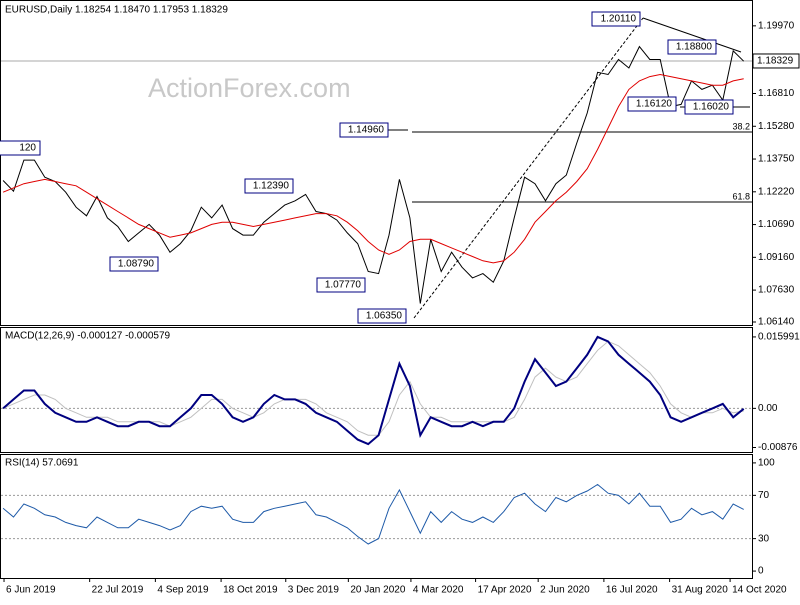 The image size is (800, 605). What do you see at coordinates (377, 590) in the screenshot?
I see `x-tick-label: 20 Jan 2020` at bounding box center [377, 590].